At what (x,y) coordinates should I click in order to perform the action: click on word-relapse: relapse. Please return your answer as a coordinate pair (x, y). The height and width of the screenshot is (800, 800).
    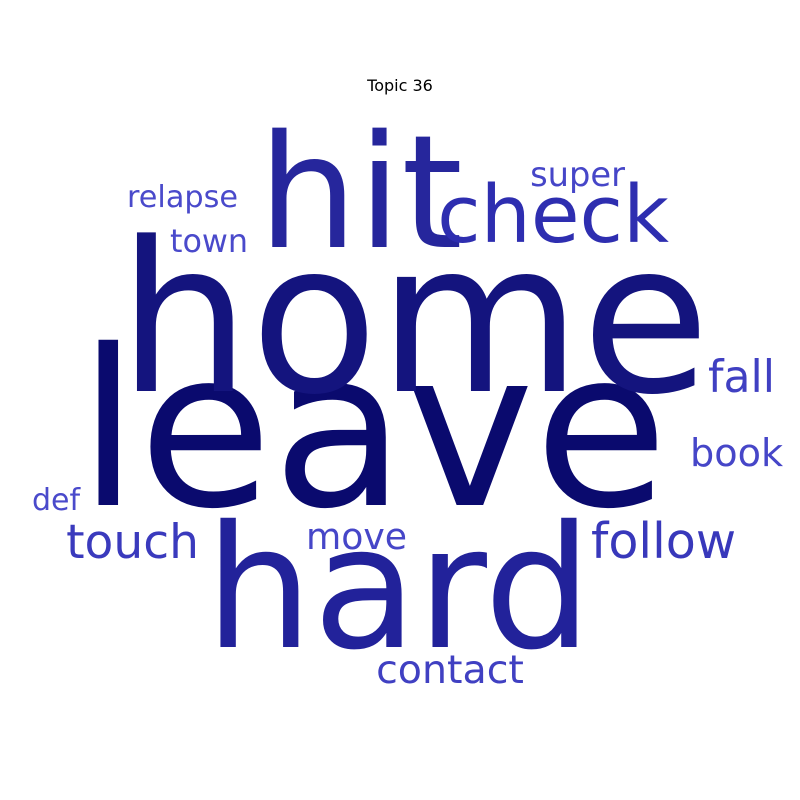
    Looking at the image, I should click on (183, 197).